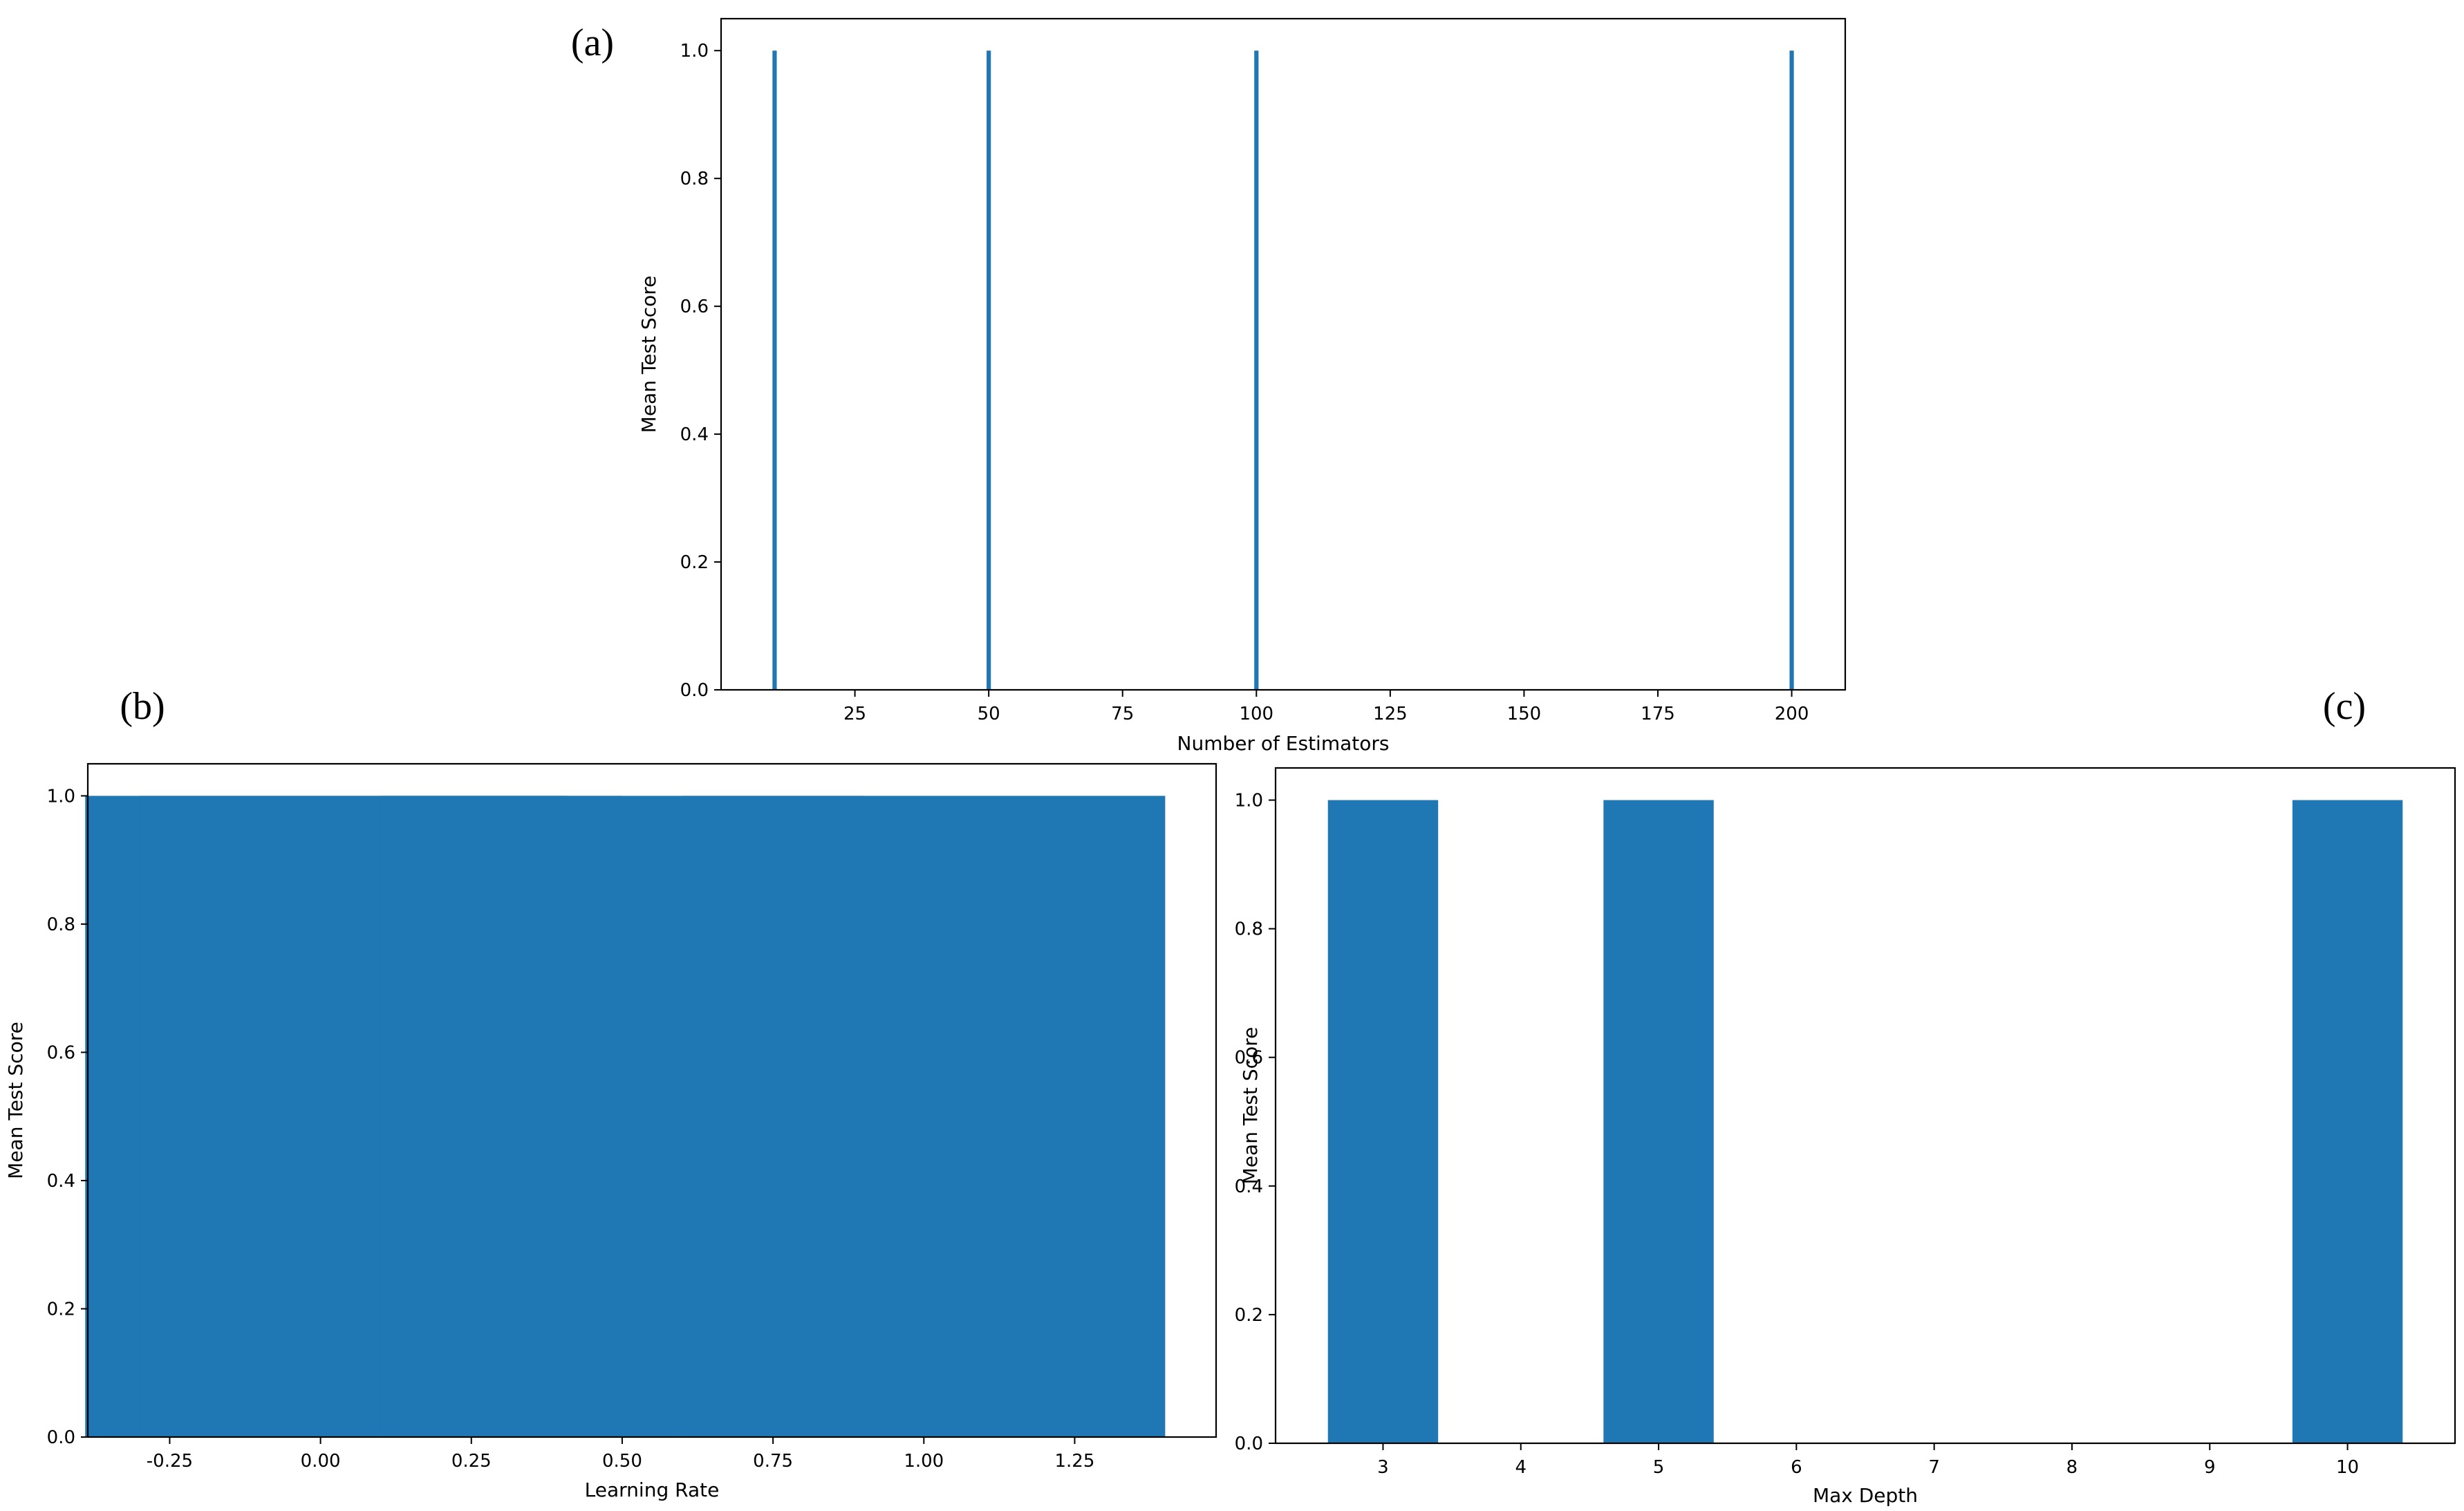  Describe the element at coordinates (592, 42) in the screenshot. I see `panel-label: (a)` at that location.